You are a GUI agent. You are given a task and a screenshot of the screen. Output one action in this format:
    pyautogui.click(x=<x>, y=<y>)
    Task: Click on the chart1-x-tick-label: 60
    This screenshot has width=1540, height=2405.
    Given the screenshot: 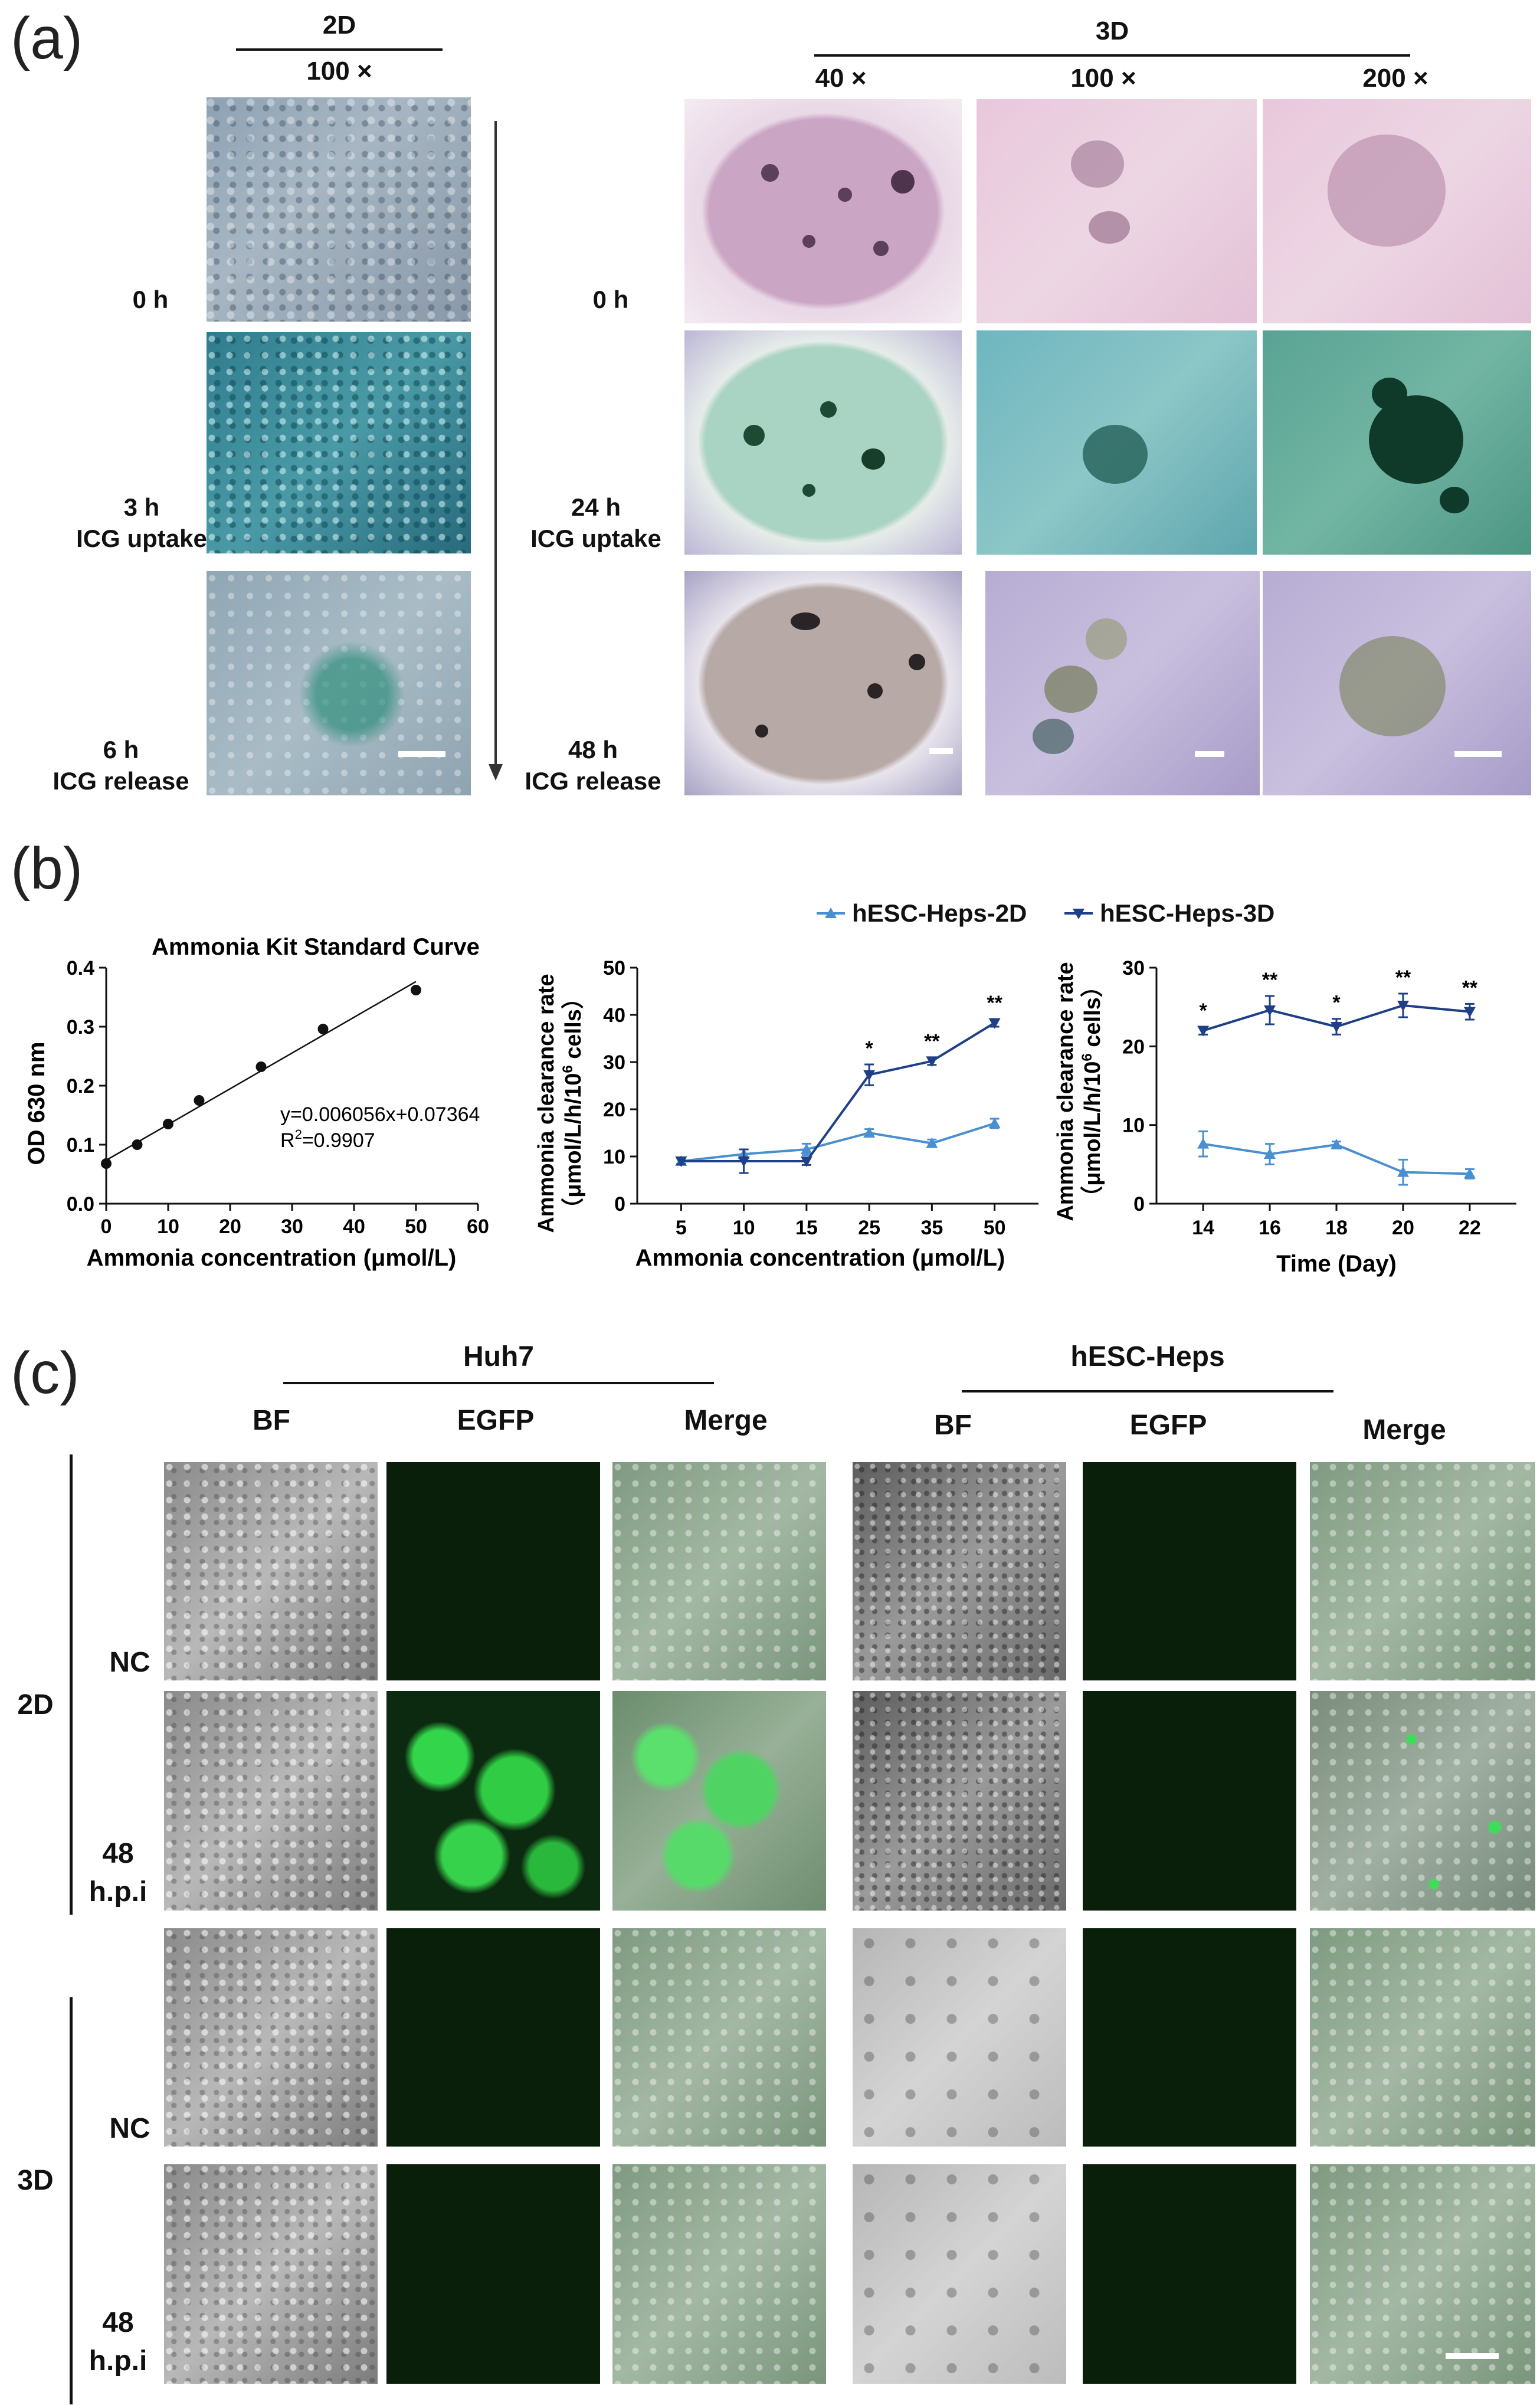 What is the action you would take?
    pyautogui.click(x=478, y=1226)
    